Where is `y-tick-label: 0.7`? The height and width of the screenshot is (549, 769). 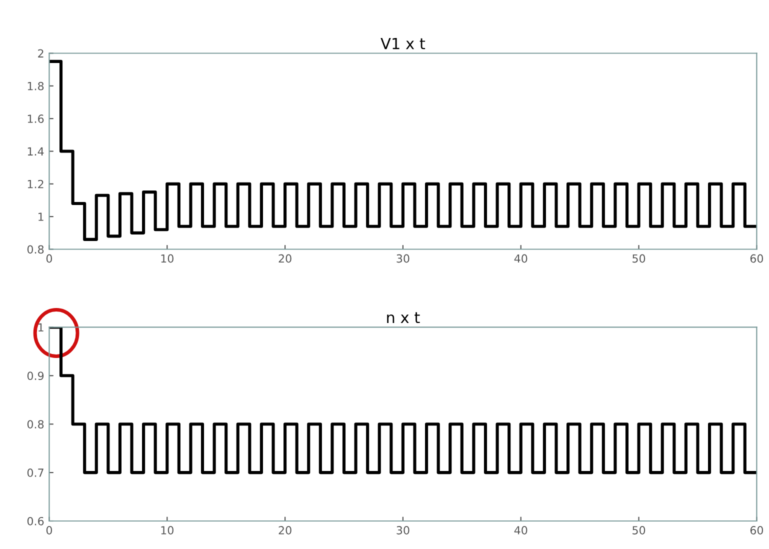 y-tick-label: 0.7 is located at coordinates (35, 472).